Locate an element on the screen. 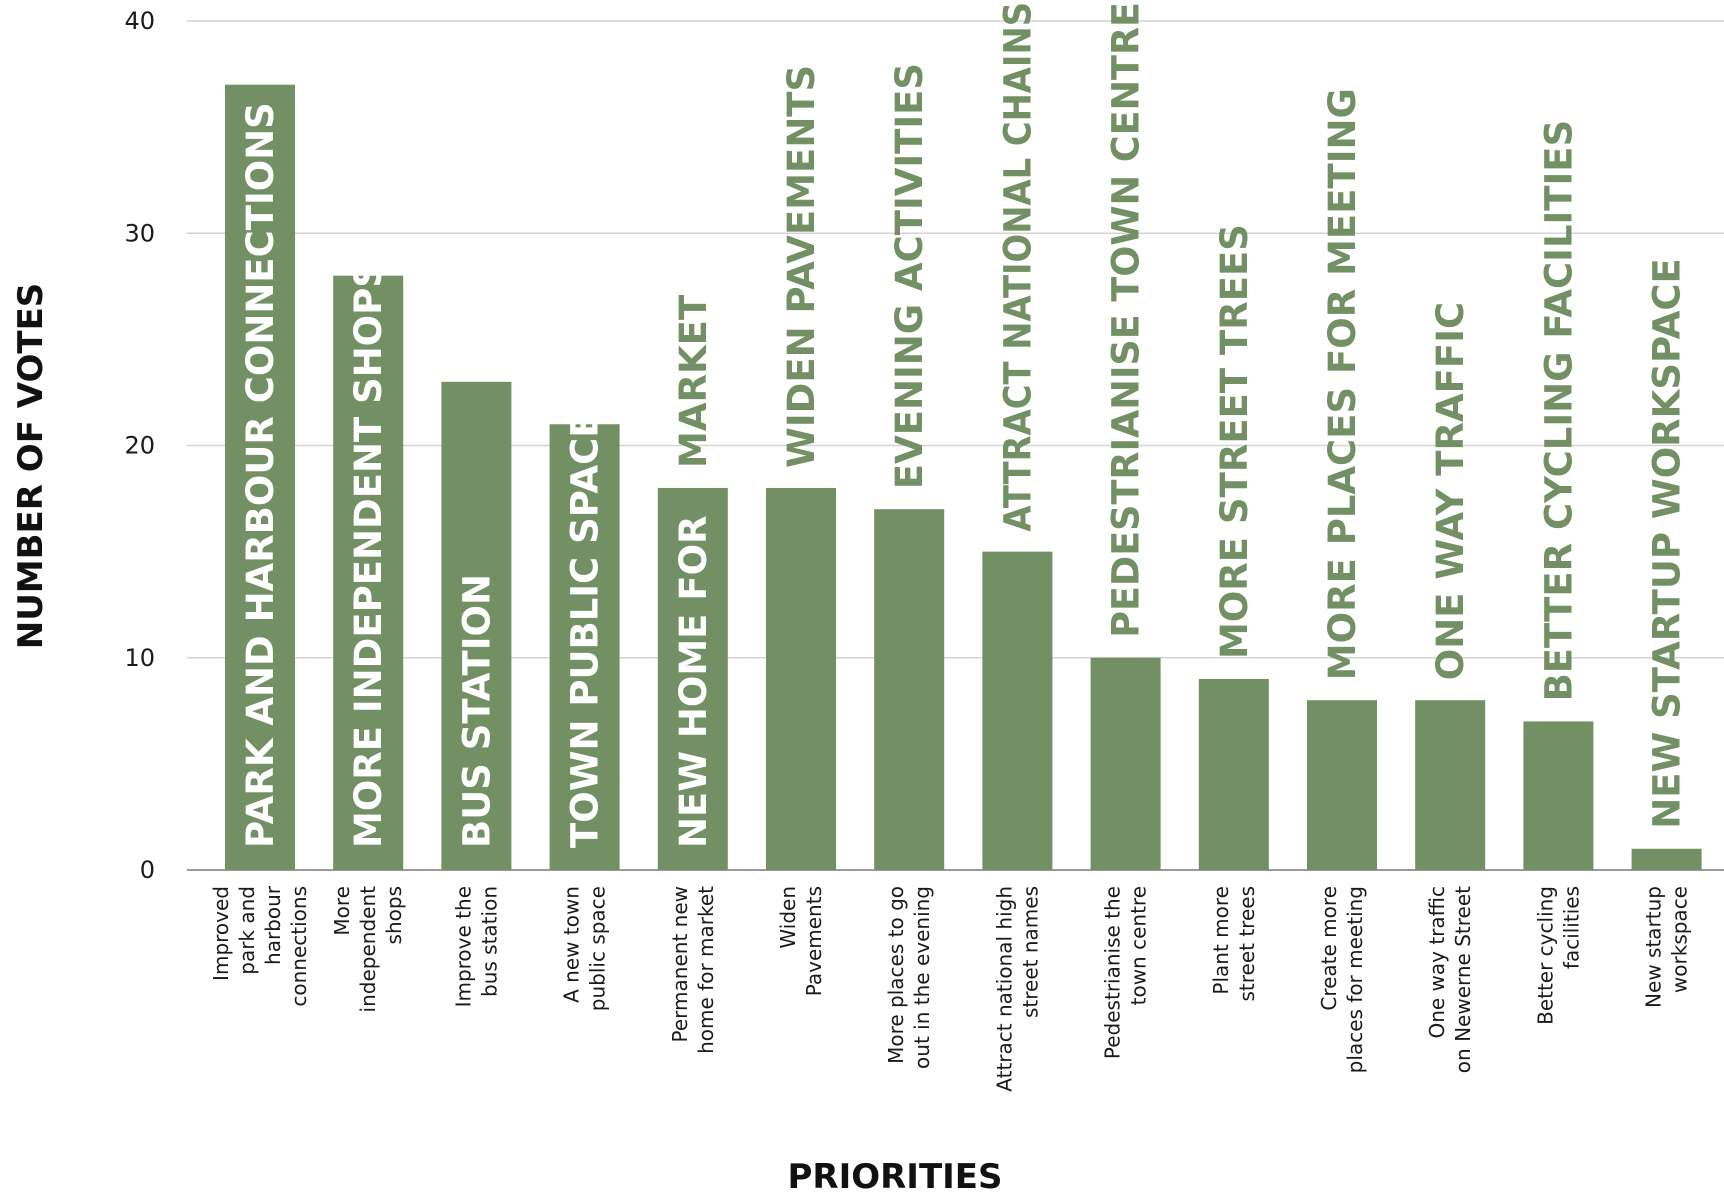 This screenshot has height=1197, width=1724. category-label-line: Improved is located at coordinates (221, 933).